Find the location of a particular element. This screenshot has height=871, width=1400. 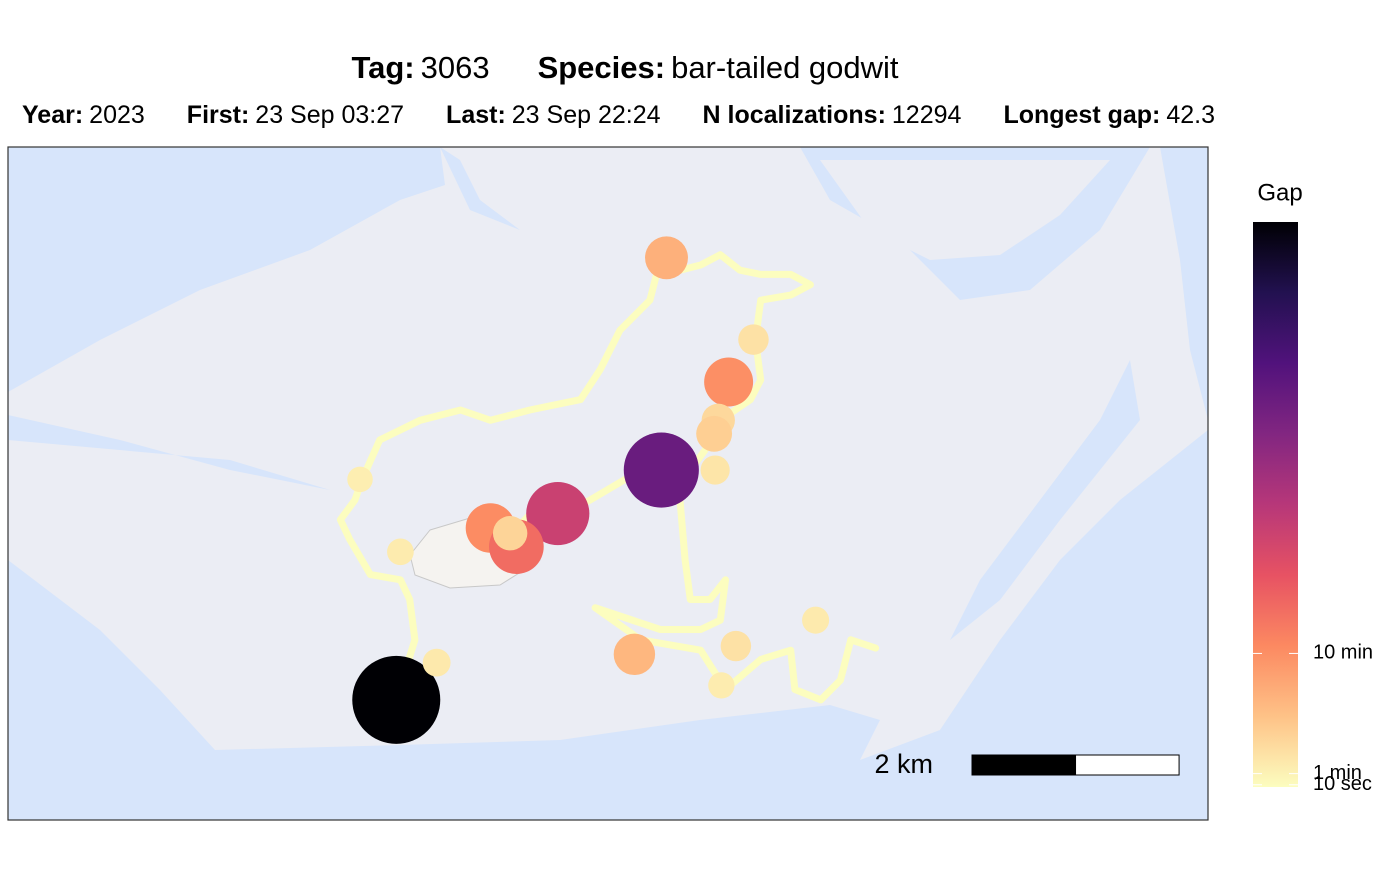

header-label: Tag: is located at coordinates (382, 67).